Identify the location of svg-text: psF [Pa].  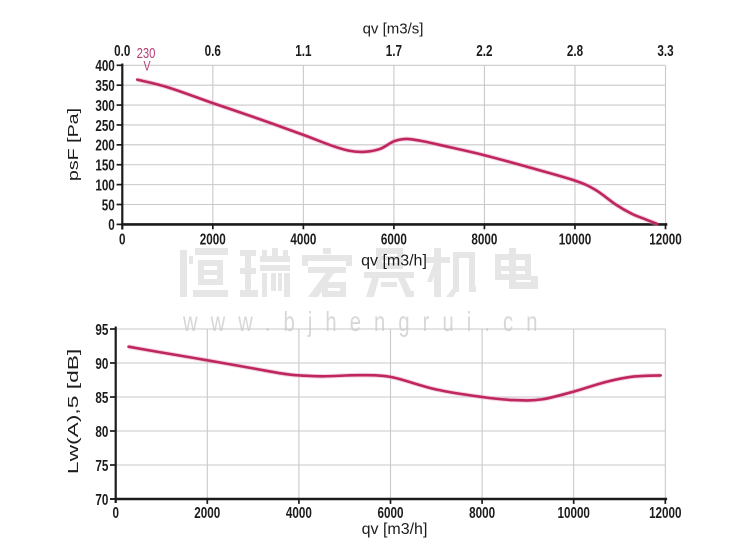
(72, 144).